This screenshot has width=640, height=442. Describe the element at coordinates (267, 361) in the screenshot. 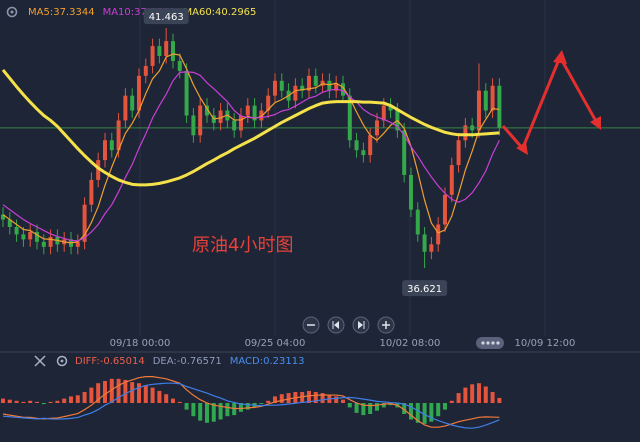

I see `macd-legend-entry: MACD:0.23113` at that location.